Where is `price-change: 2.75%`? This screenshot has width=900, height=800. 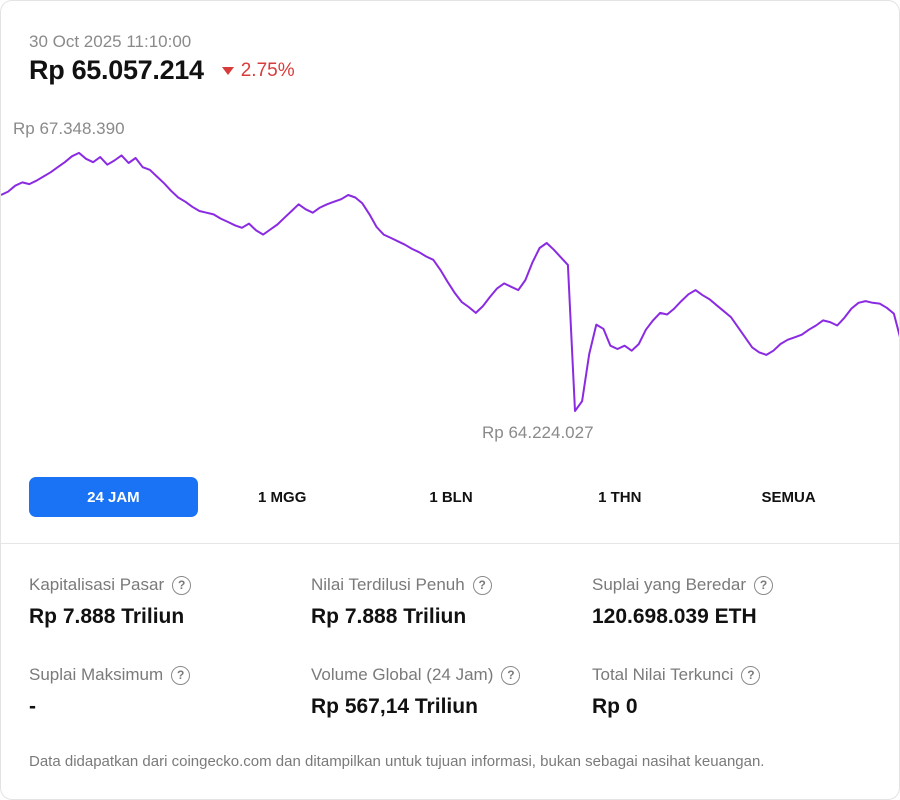
price-change: 2.75% is located at coordinates (258, 70).